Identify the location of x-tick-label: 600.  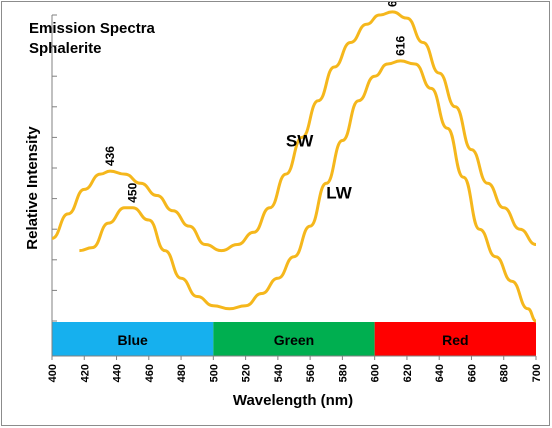
(376, 373).